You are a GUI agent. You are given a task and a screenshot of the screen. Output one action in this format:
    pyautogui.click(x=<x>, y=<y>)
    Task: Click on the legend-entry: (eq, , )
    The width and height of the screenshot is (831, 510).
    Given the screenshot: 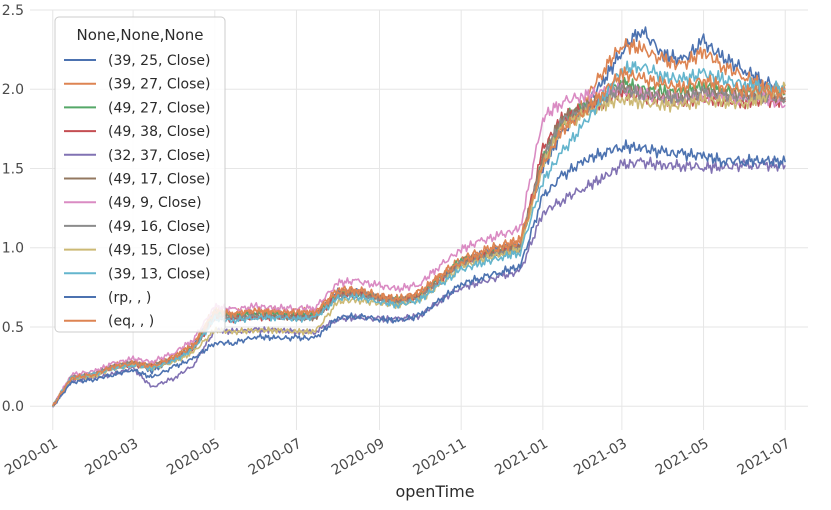 What is the action you would take?
    pyautogui.click(x=131, y=322)
    